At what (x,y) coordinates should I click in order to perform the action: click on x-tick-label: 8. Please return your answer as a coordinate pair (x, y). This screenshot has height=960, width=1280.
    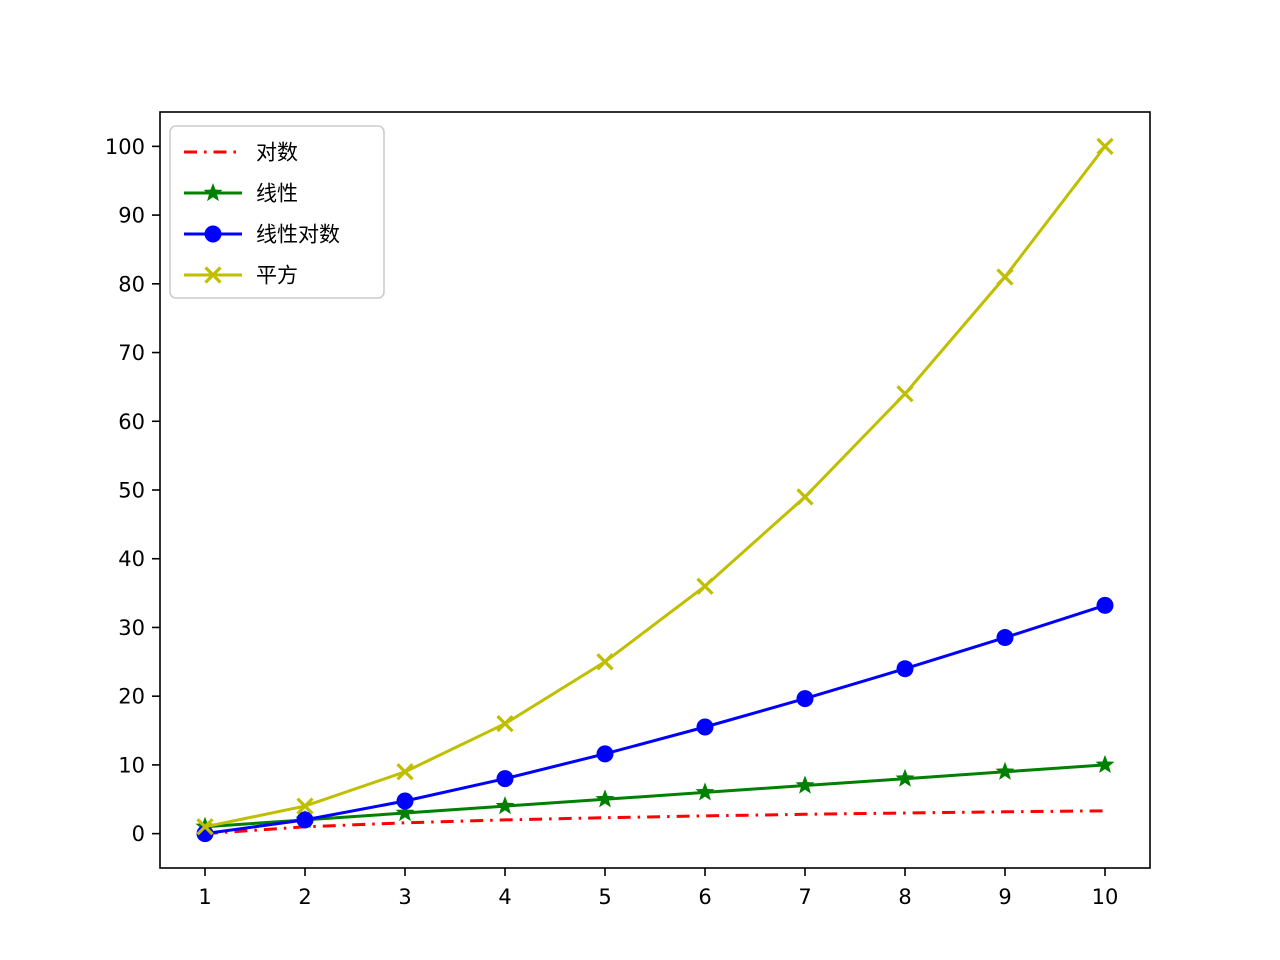
    Looking at the image, I should click on (904, 897).